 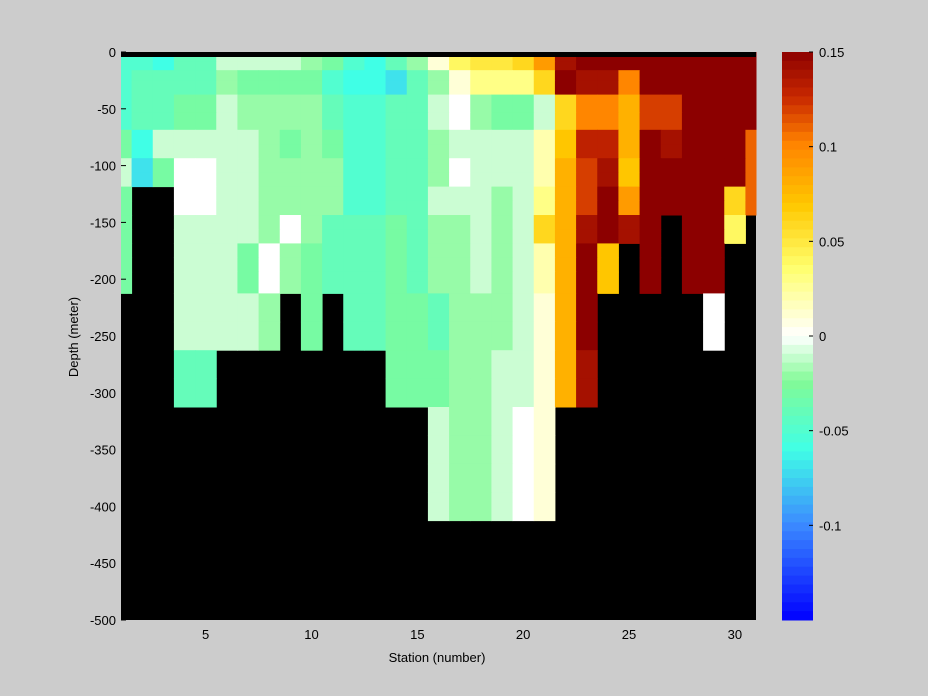 What do you see at coordinates (103, 166) in the screenshot?
I see `y-tick-label: -100` at bounding box center [103, 166].